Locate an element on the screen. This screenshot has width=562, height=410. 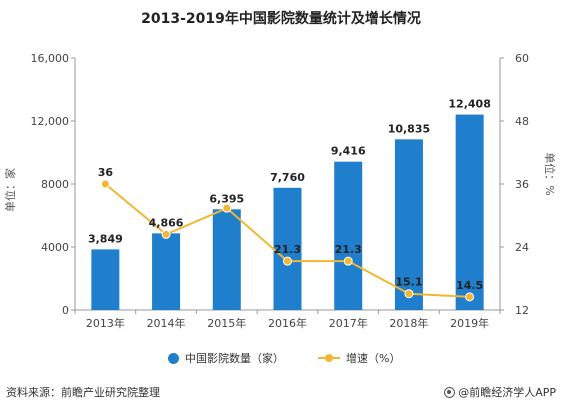
line-data-label: 36 is located at coordinates (106, 172).